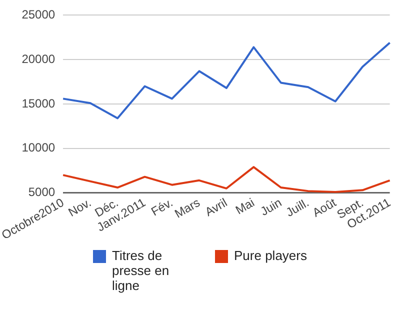 This screenshot has width=400, height=331. Describe the element at coordinates (39, 59) in the screenshot. I see `y-tick-label: 20000` at that location.